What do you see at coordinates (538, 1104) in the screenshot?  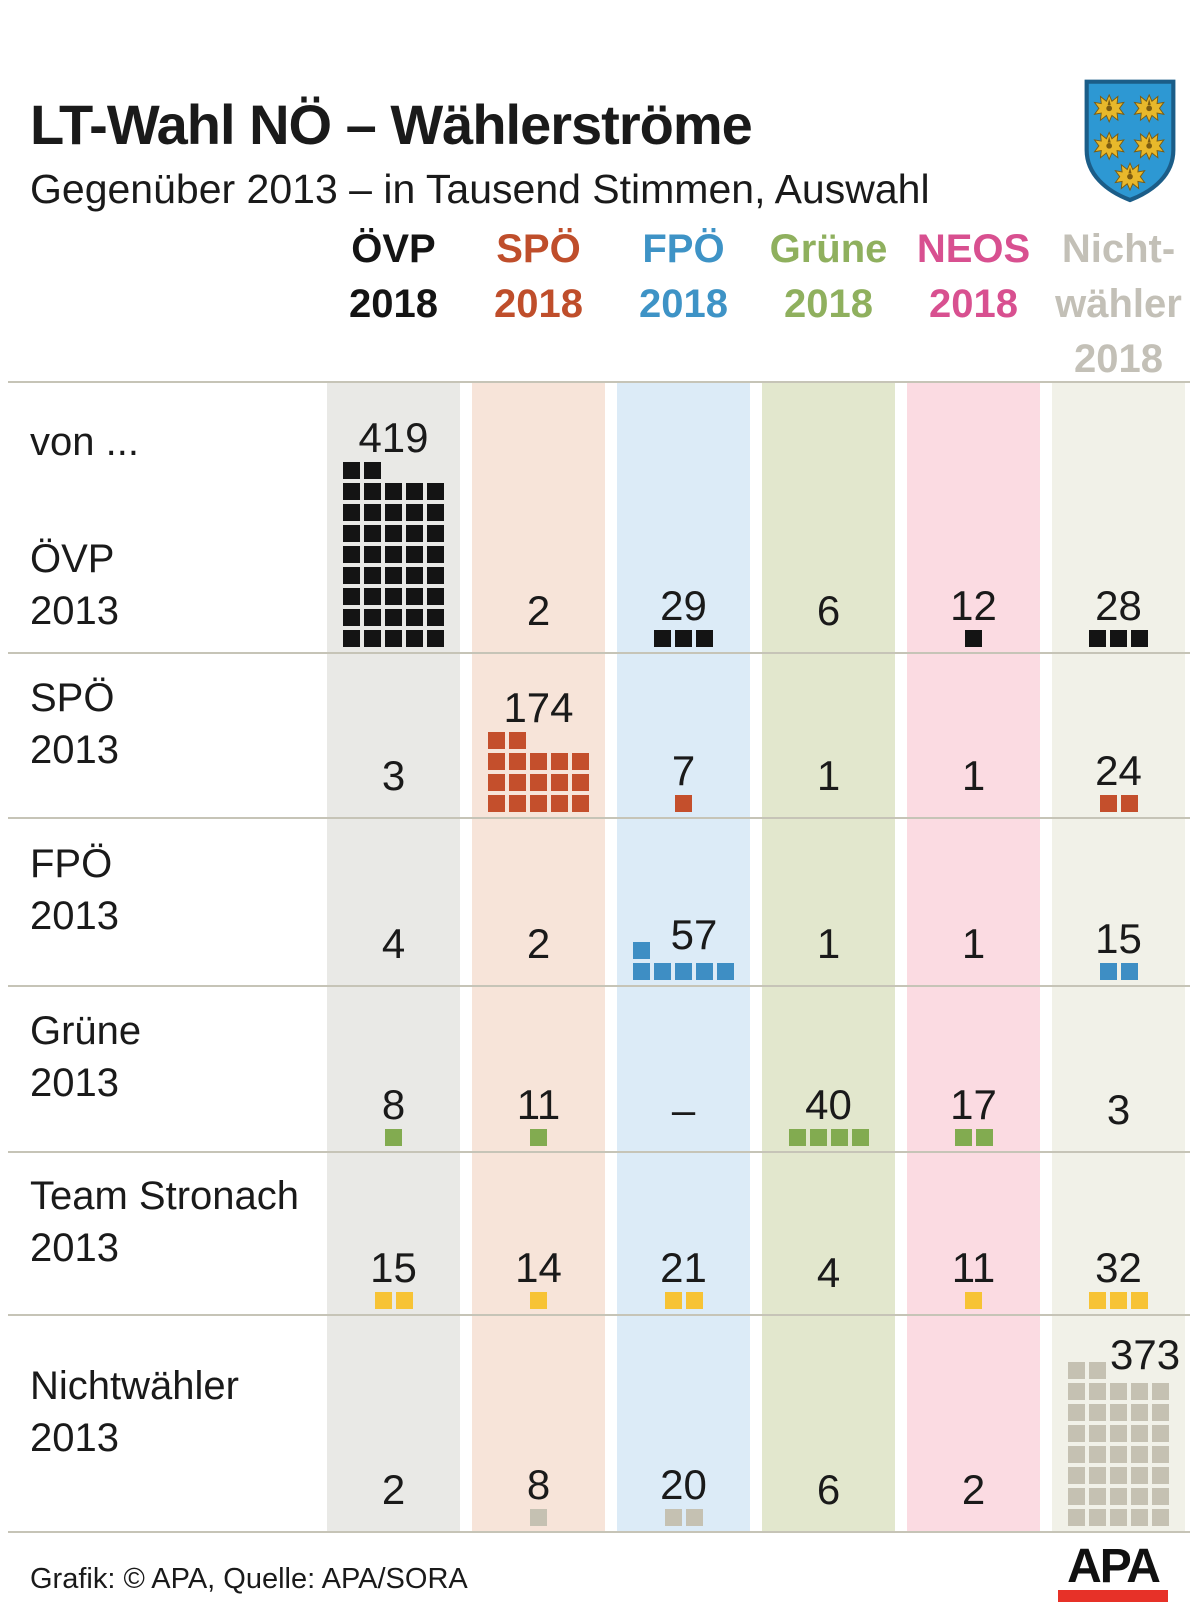 I see `cell-value: 11` at bounding box center [538, 1104].